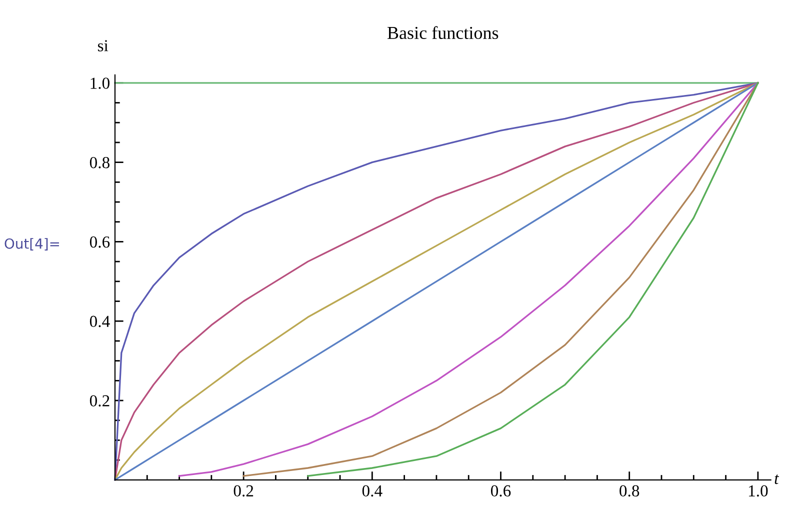 This screenshot has width=793, height=510. What do you see at coordinates (777, 479) in the screenshot?
I see `x-axis-title: t` at bounding box center [777, 479].